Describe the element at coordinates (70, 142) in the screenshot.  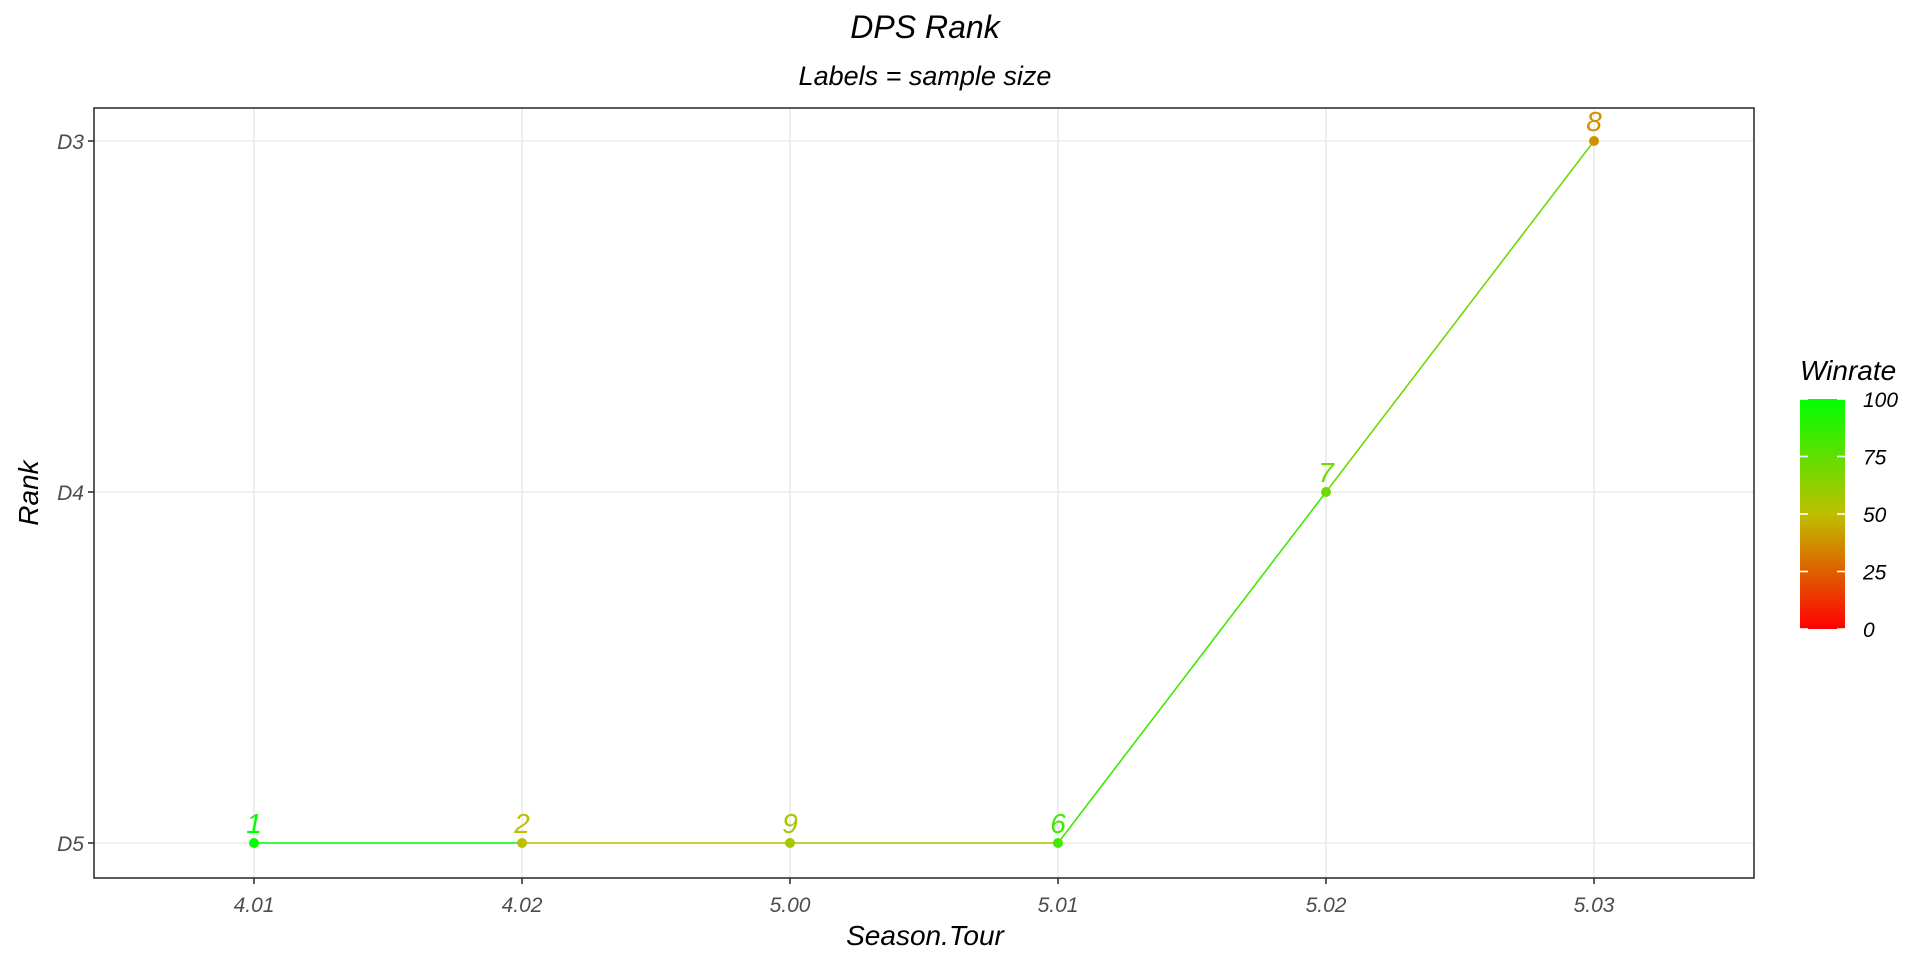
I see `y-tick-label: D3` at that location.